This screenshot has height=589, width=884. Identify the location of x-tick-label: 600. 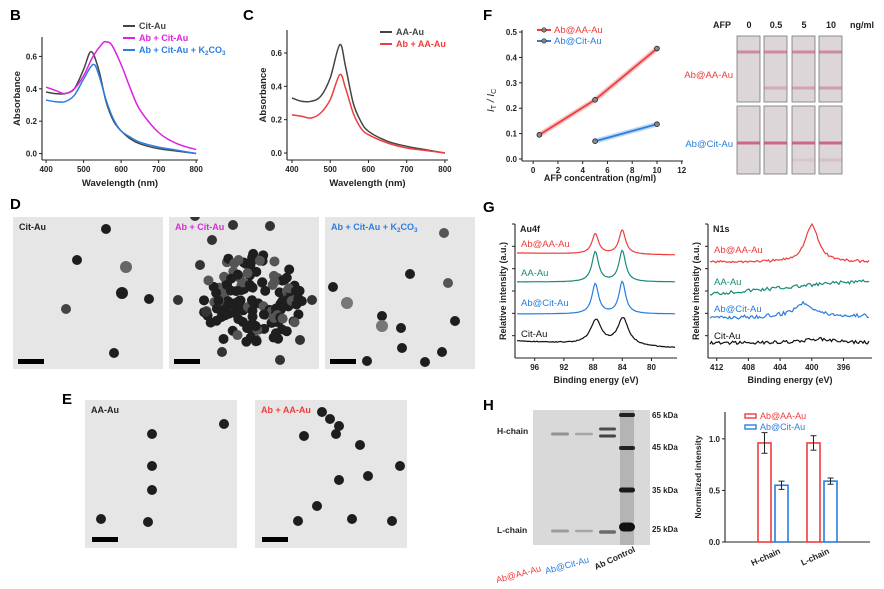
(121, 169).